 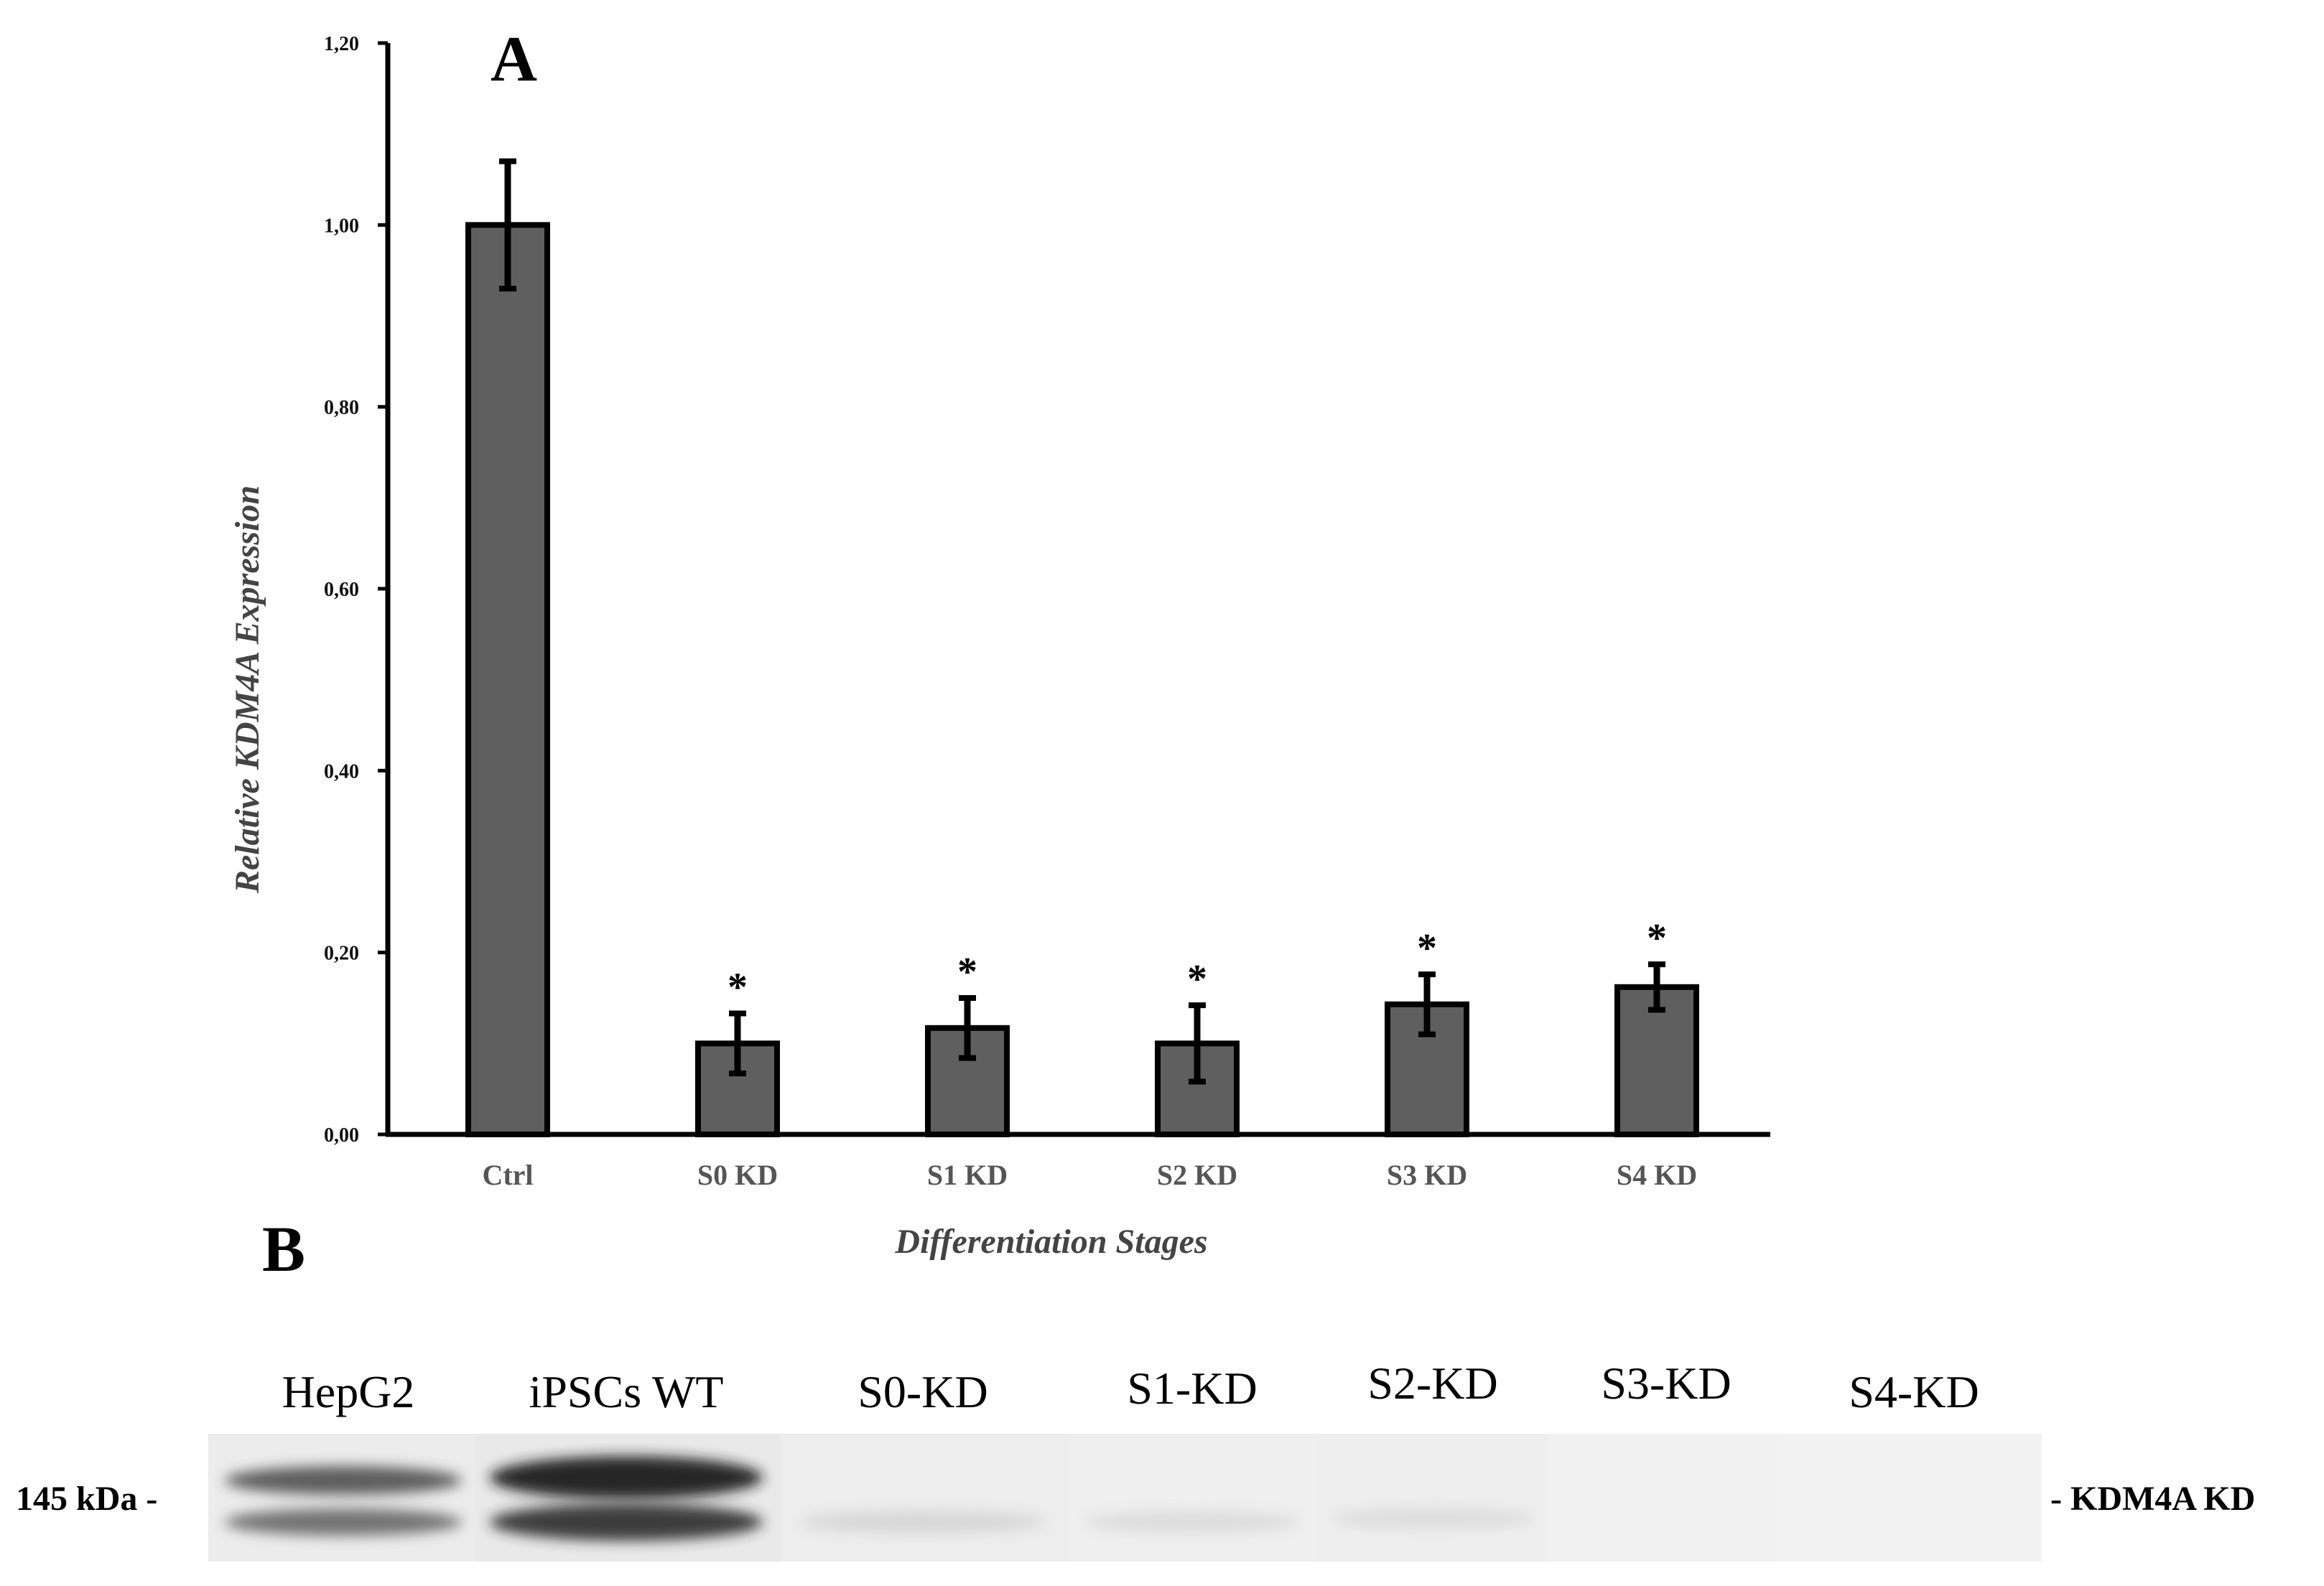 I want to click on y-tick-label: 0,80, so click(x=341, y=408).